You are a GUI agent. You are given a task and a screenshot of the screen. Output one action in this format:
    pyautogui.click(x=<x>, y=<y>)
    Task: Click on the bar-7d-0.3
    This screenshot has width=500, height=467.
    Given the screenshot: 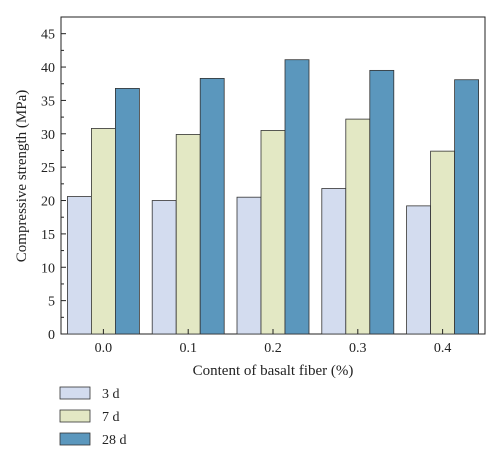 What is the action you would take?
    pyautogui.click(x=358, y=226)
    